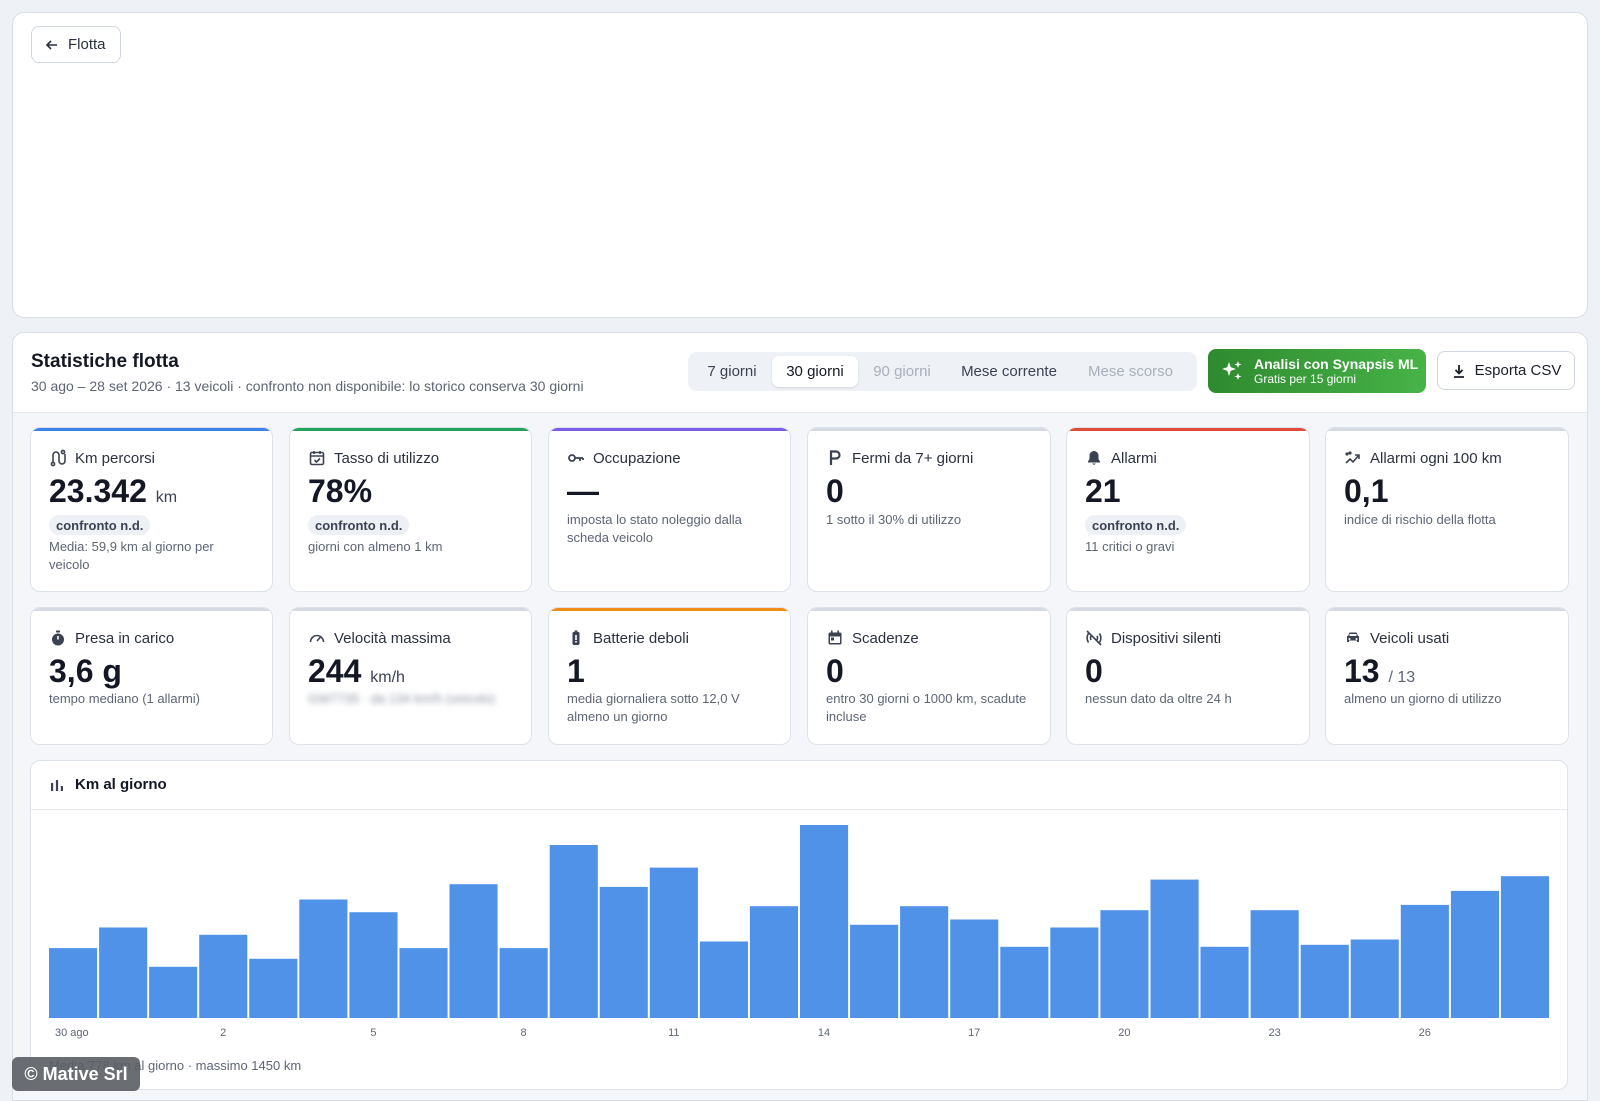 The height and width of the screenshot is (1101, 1600). I want to click on chart-divider, so click(799, 809).